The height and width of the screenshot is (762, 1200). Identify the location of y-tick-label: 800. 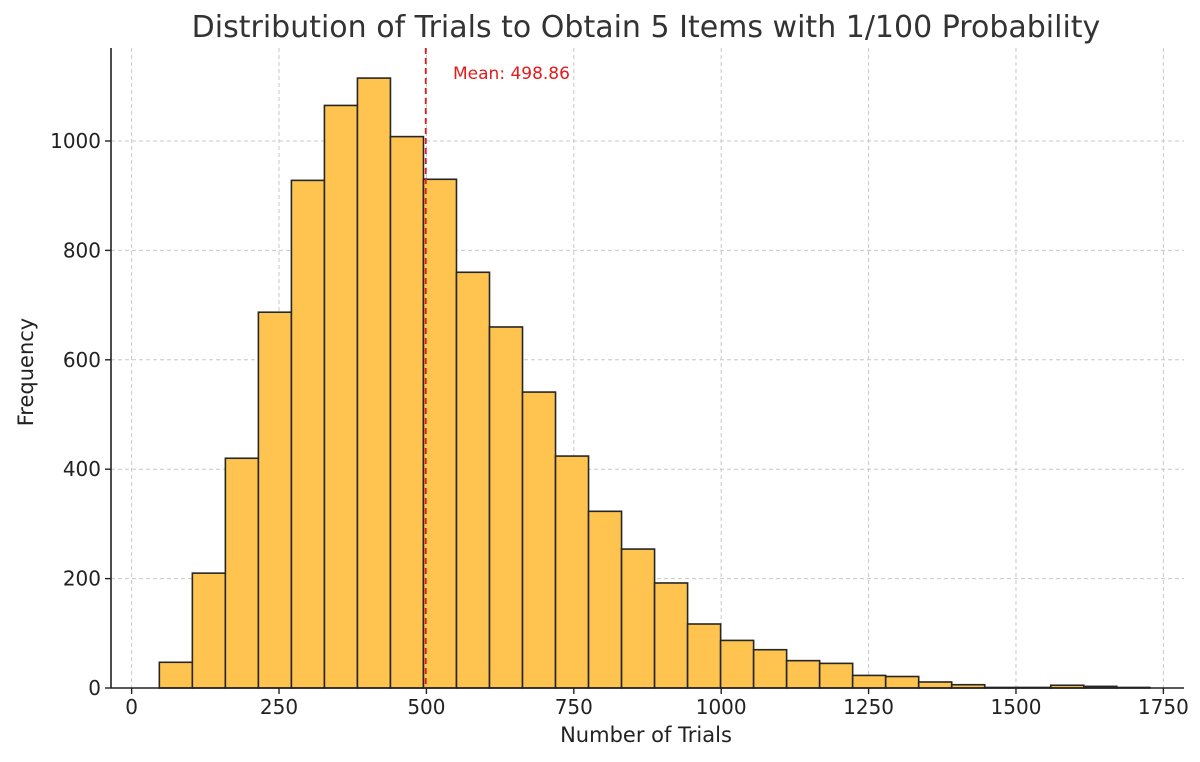
(82, 250).